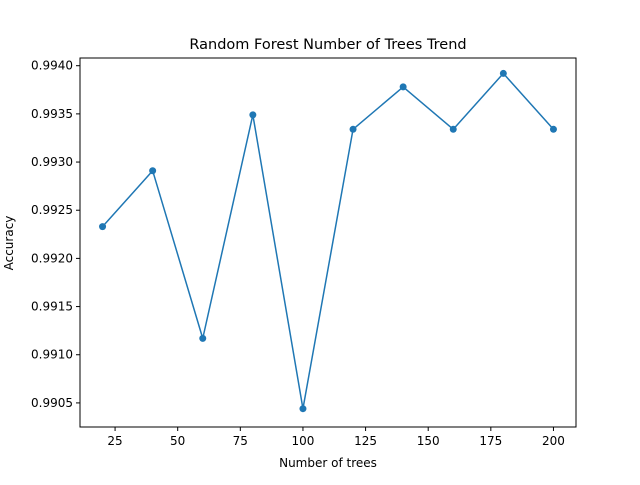 The width and height of the screenshot is (640, 485). Describe the element at coordinates (177, 441) in the screenshot. I see `x-tick-label: 50` at that location.